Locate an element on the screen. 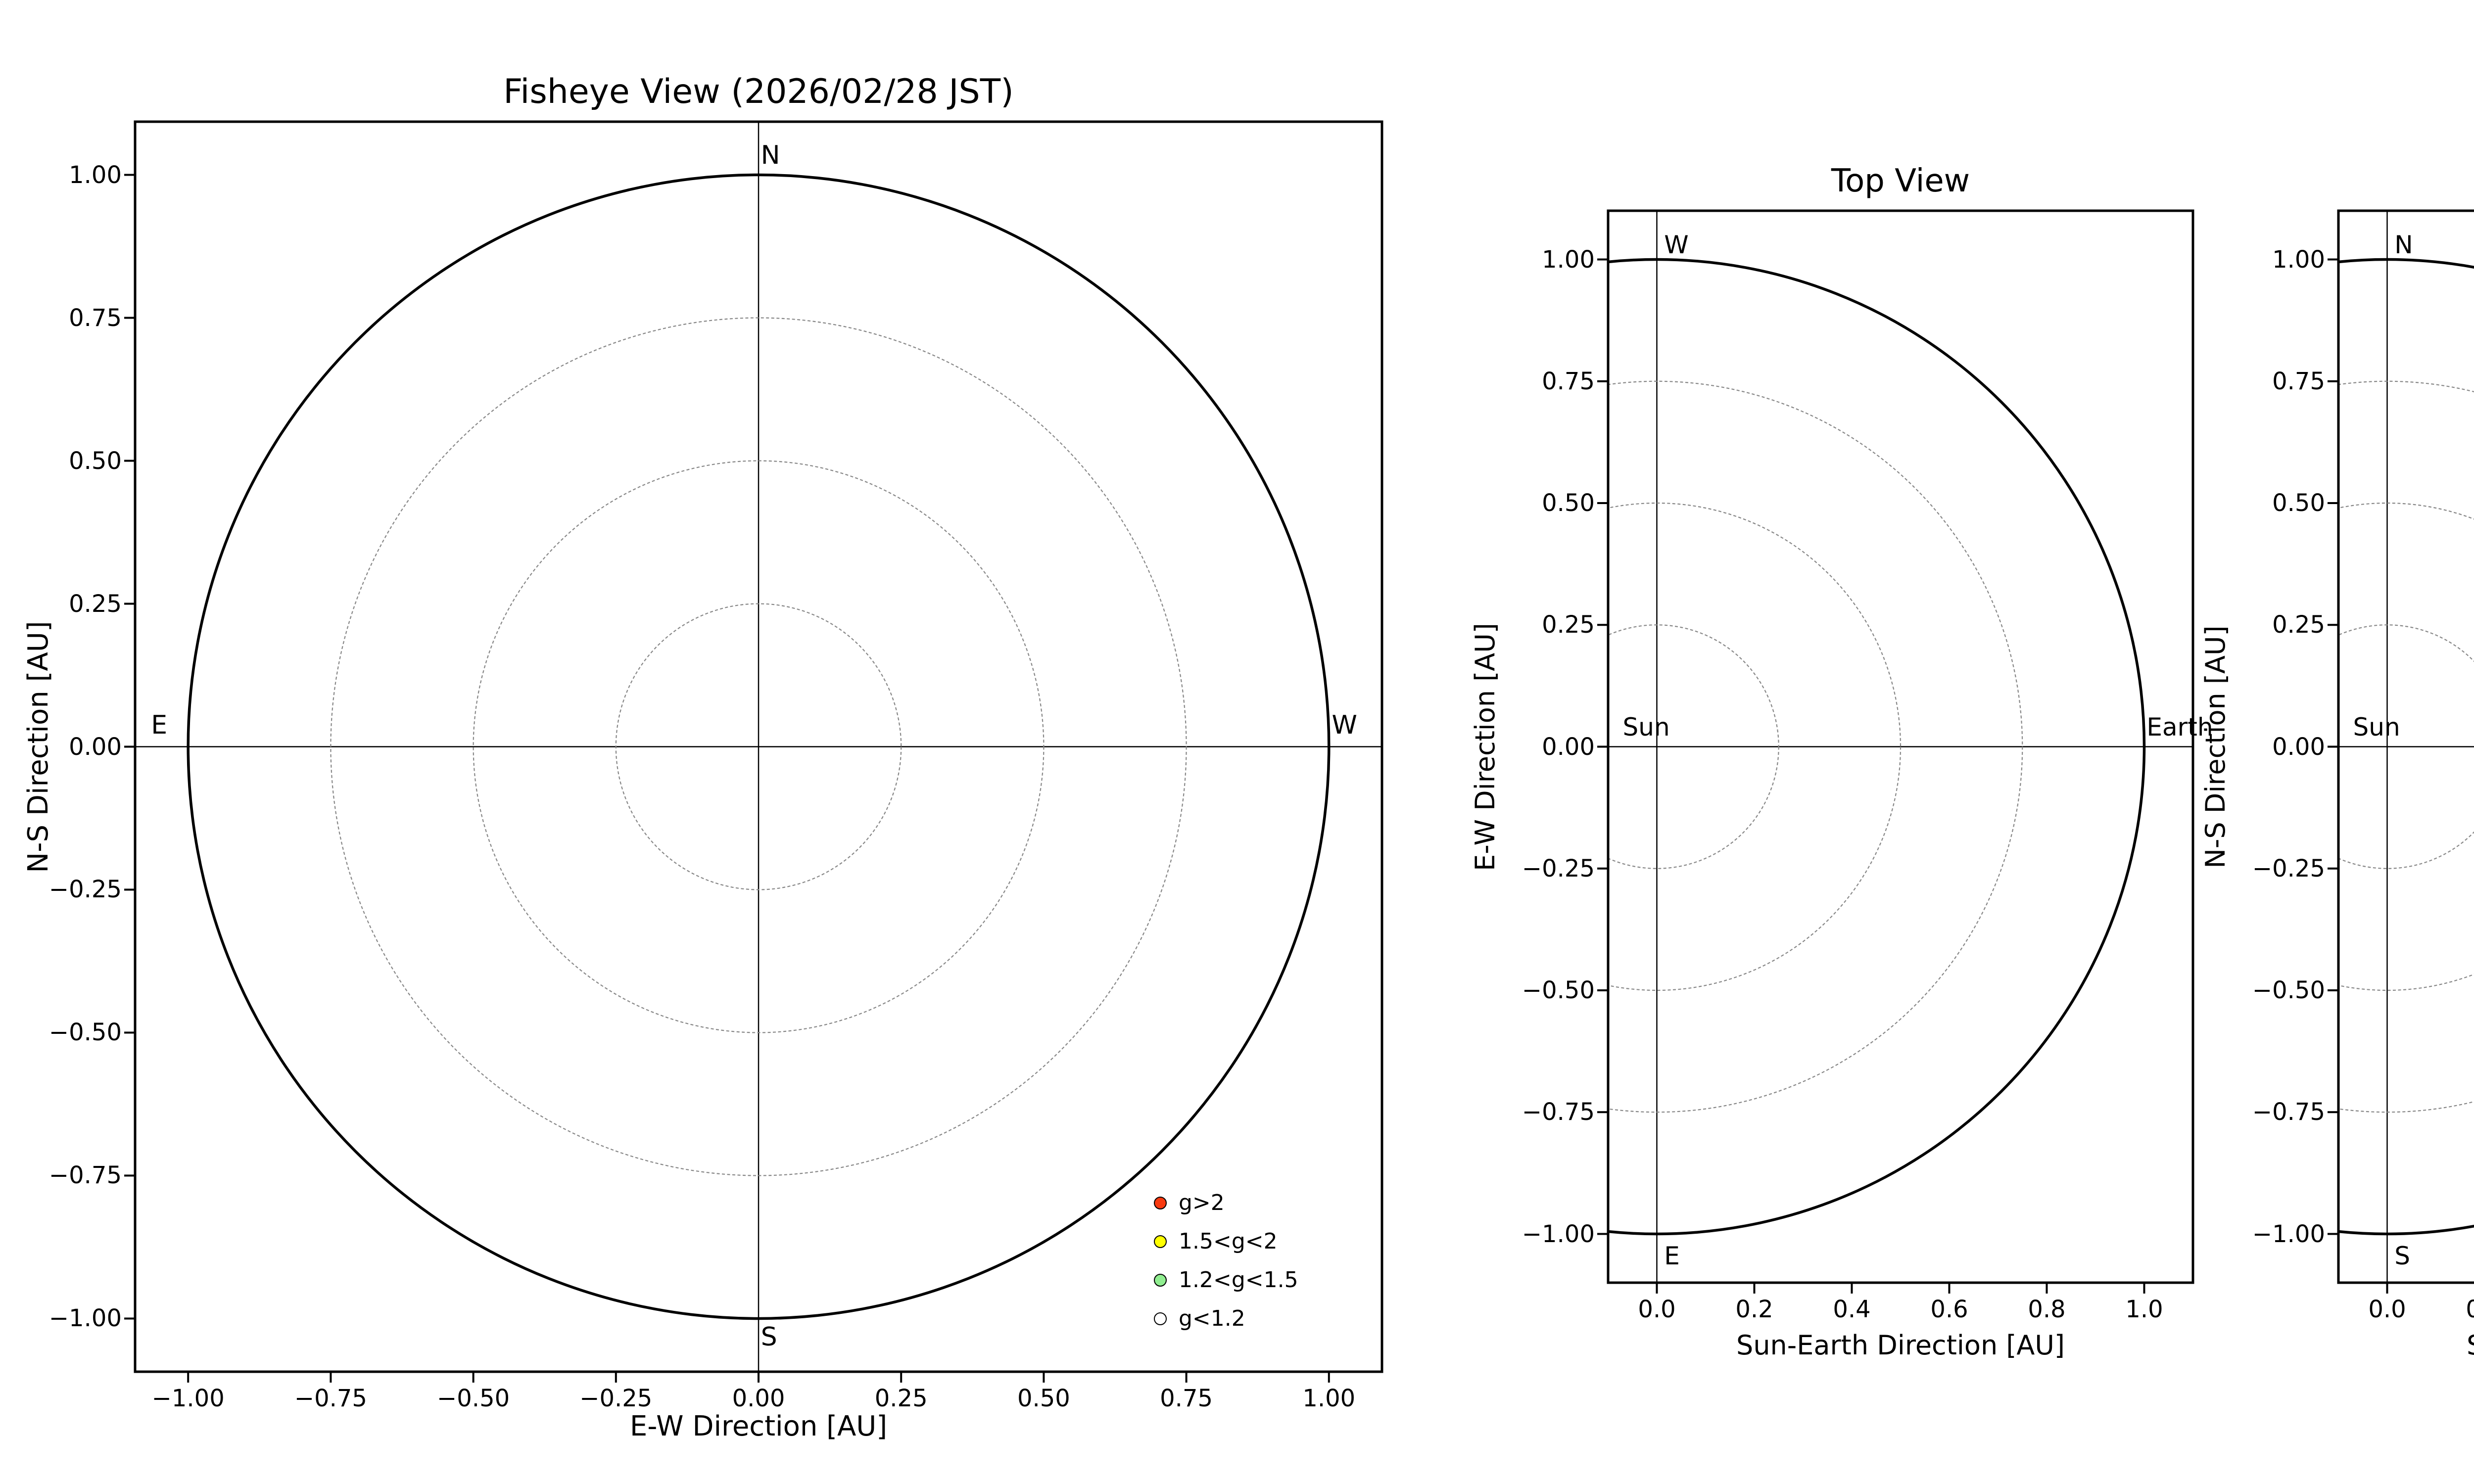 The image size is (2474, 1484). top-view-y-tick-label: −0.75 is located at coordinates (1558, 1112).